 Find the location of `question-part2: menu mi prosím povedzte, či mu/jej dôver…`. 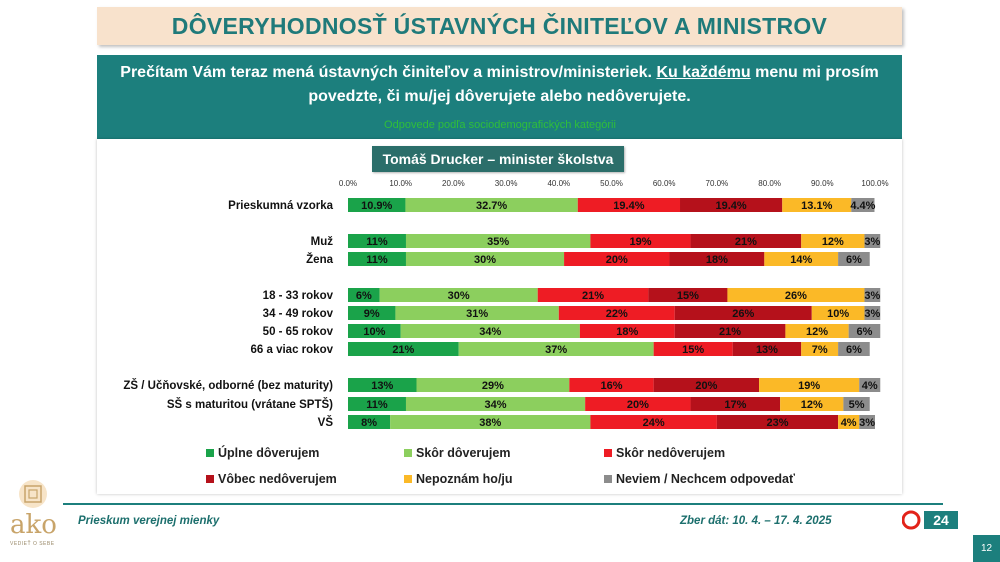

question-part2: menu mi prosím povedzte, či mu/jej dôver… is located at coordinates (593, 84).